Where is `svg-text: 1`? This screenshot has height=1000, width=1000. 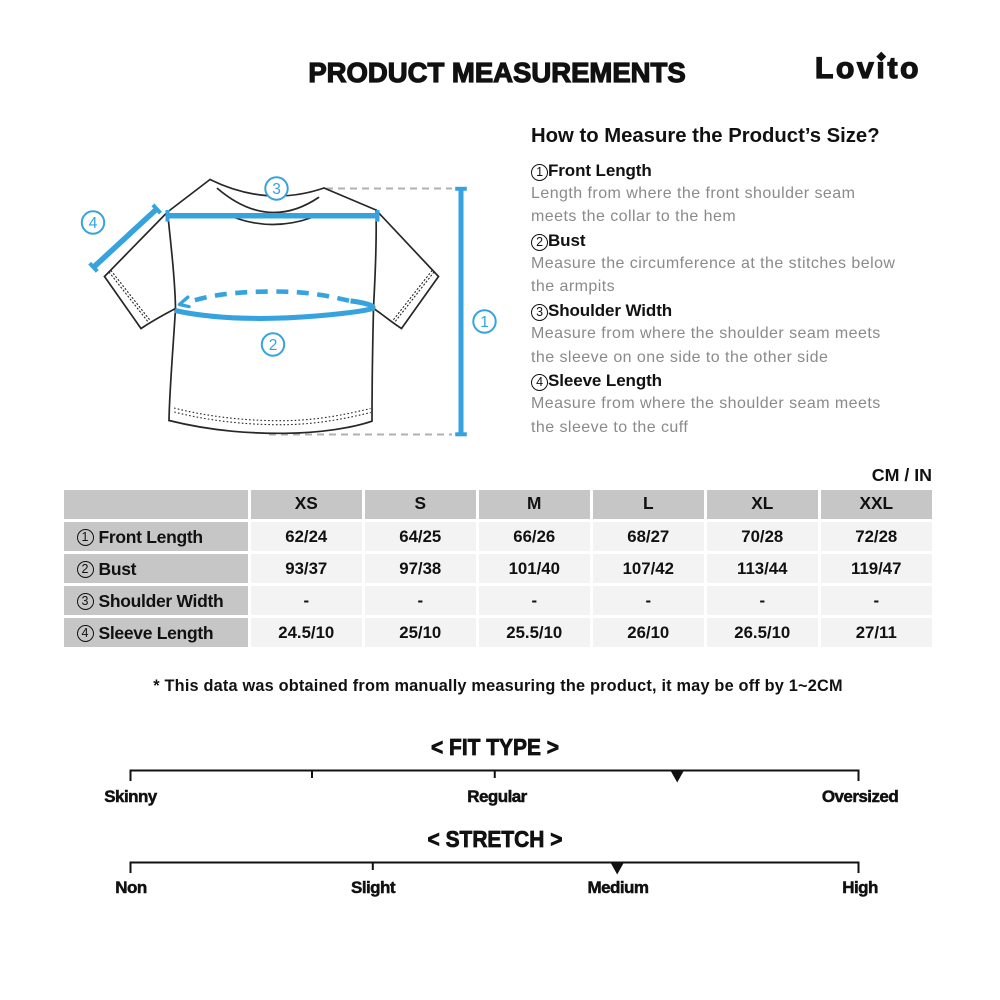 svg-text: 1 is located at coordinates (484, 322).